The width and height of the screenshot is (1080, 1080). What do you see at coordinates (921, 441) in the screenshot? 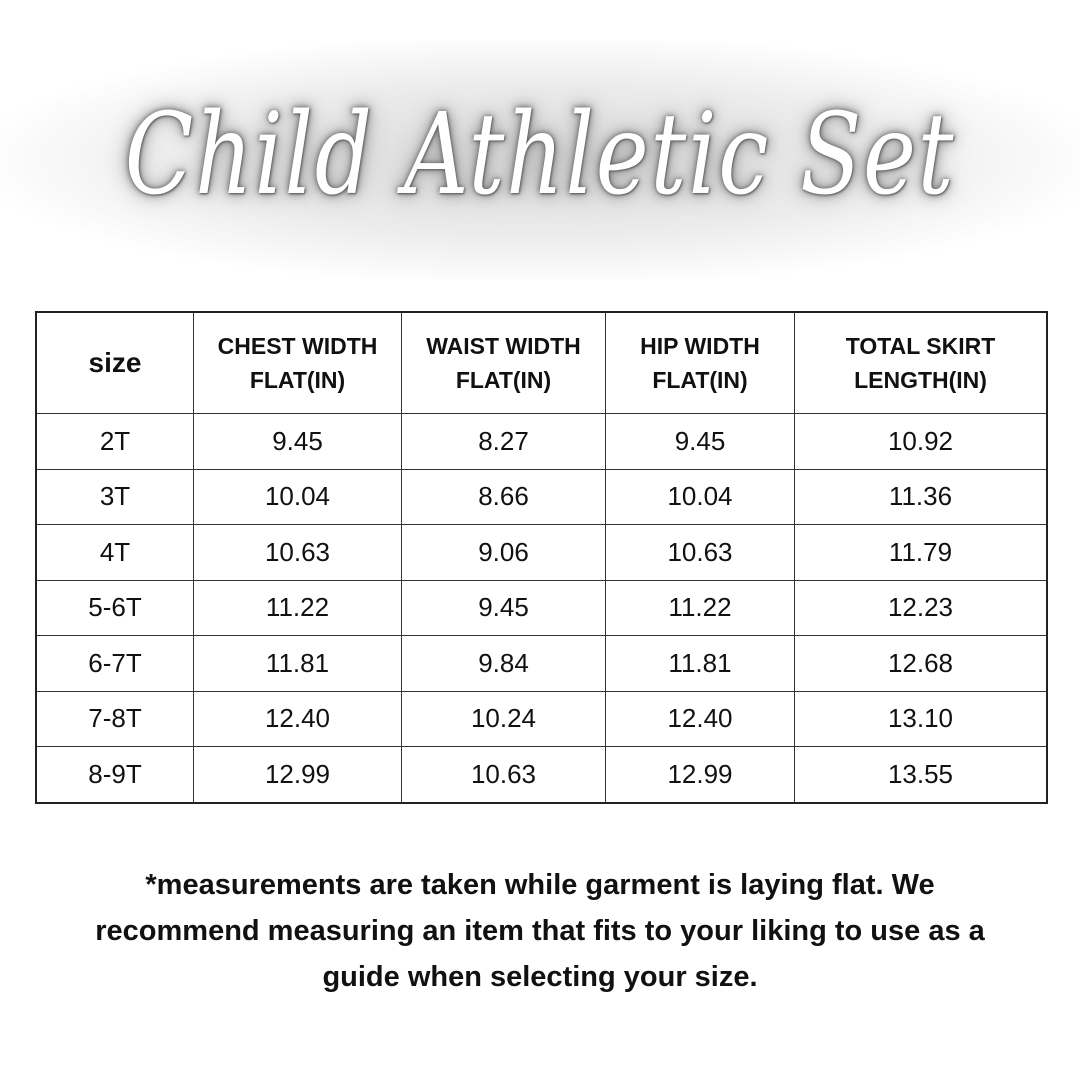
I see `cell-total-skirt-length: 10.92` at bounding box center [921, 441].